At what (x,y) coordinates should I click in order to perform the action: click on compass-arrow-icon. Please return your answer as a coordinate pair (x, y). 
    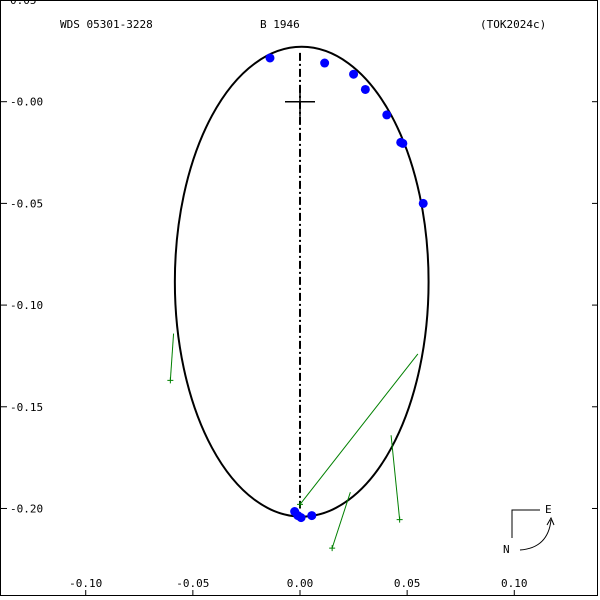
    Looking at the image, I should click on (535, 535).